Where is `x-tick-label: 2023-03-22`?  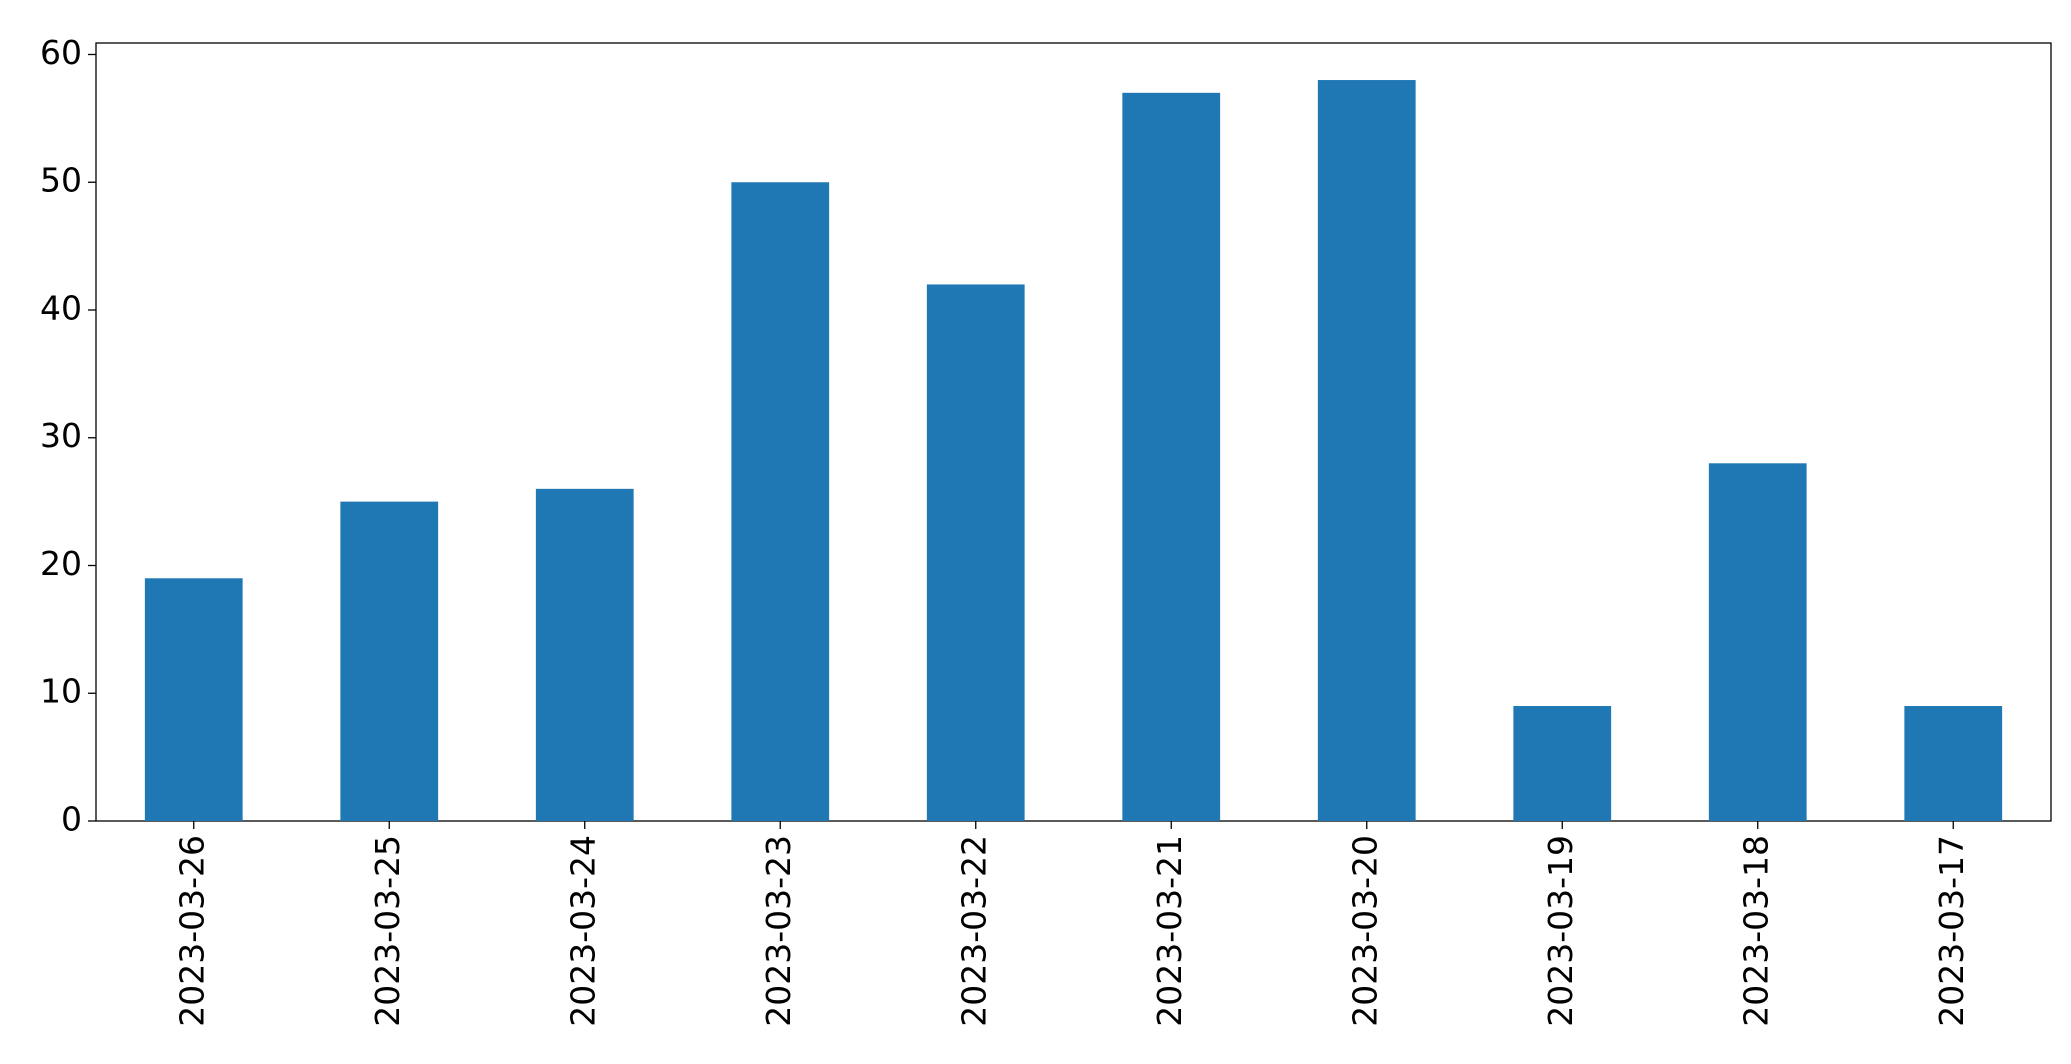 x-tick-label: 2023-03-22 is located at coordinates (973, 931).